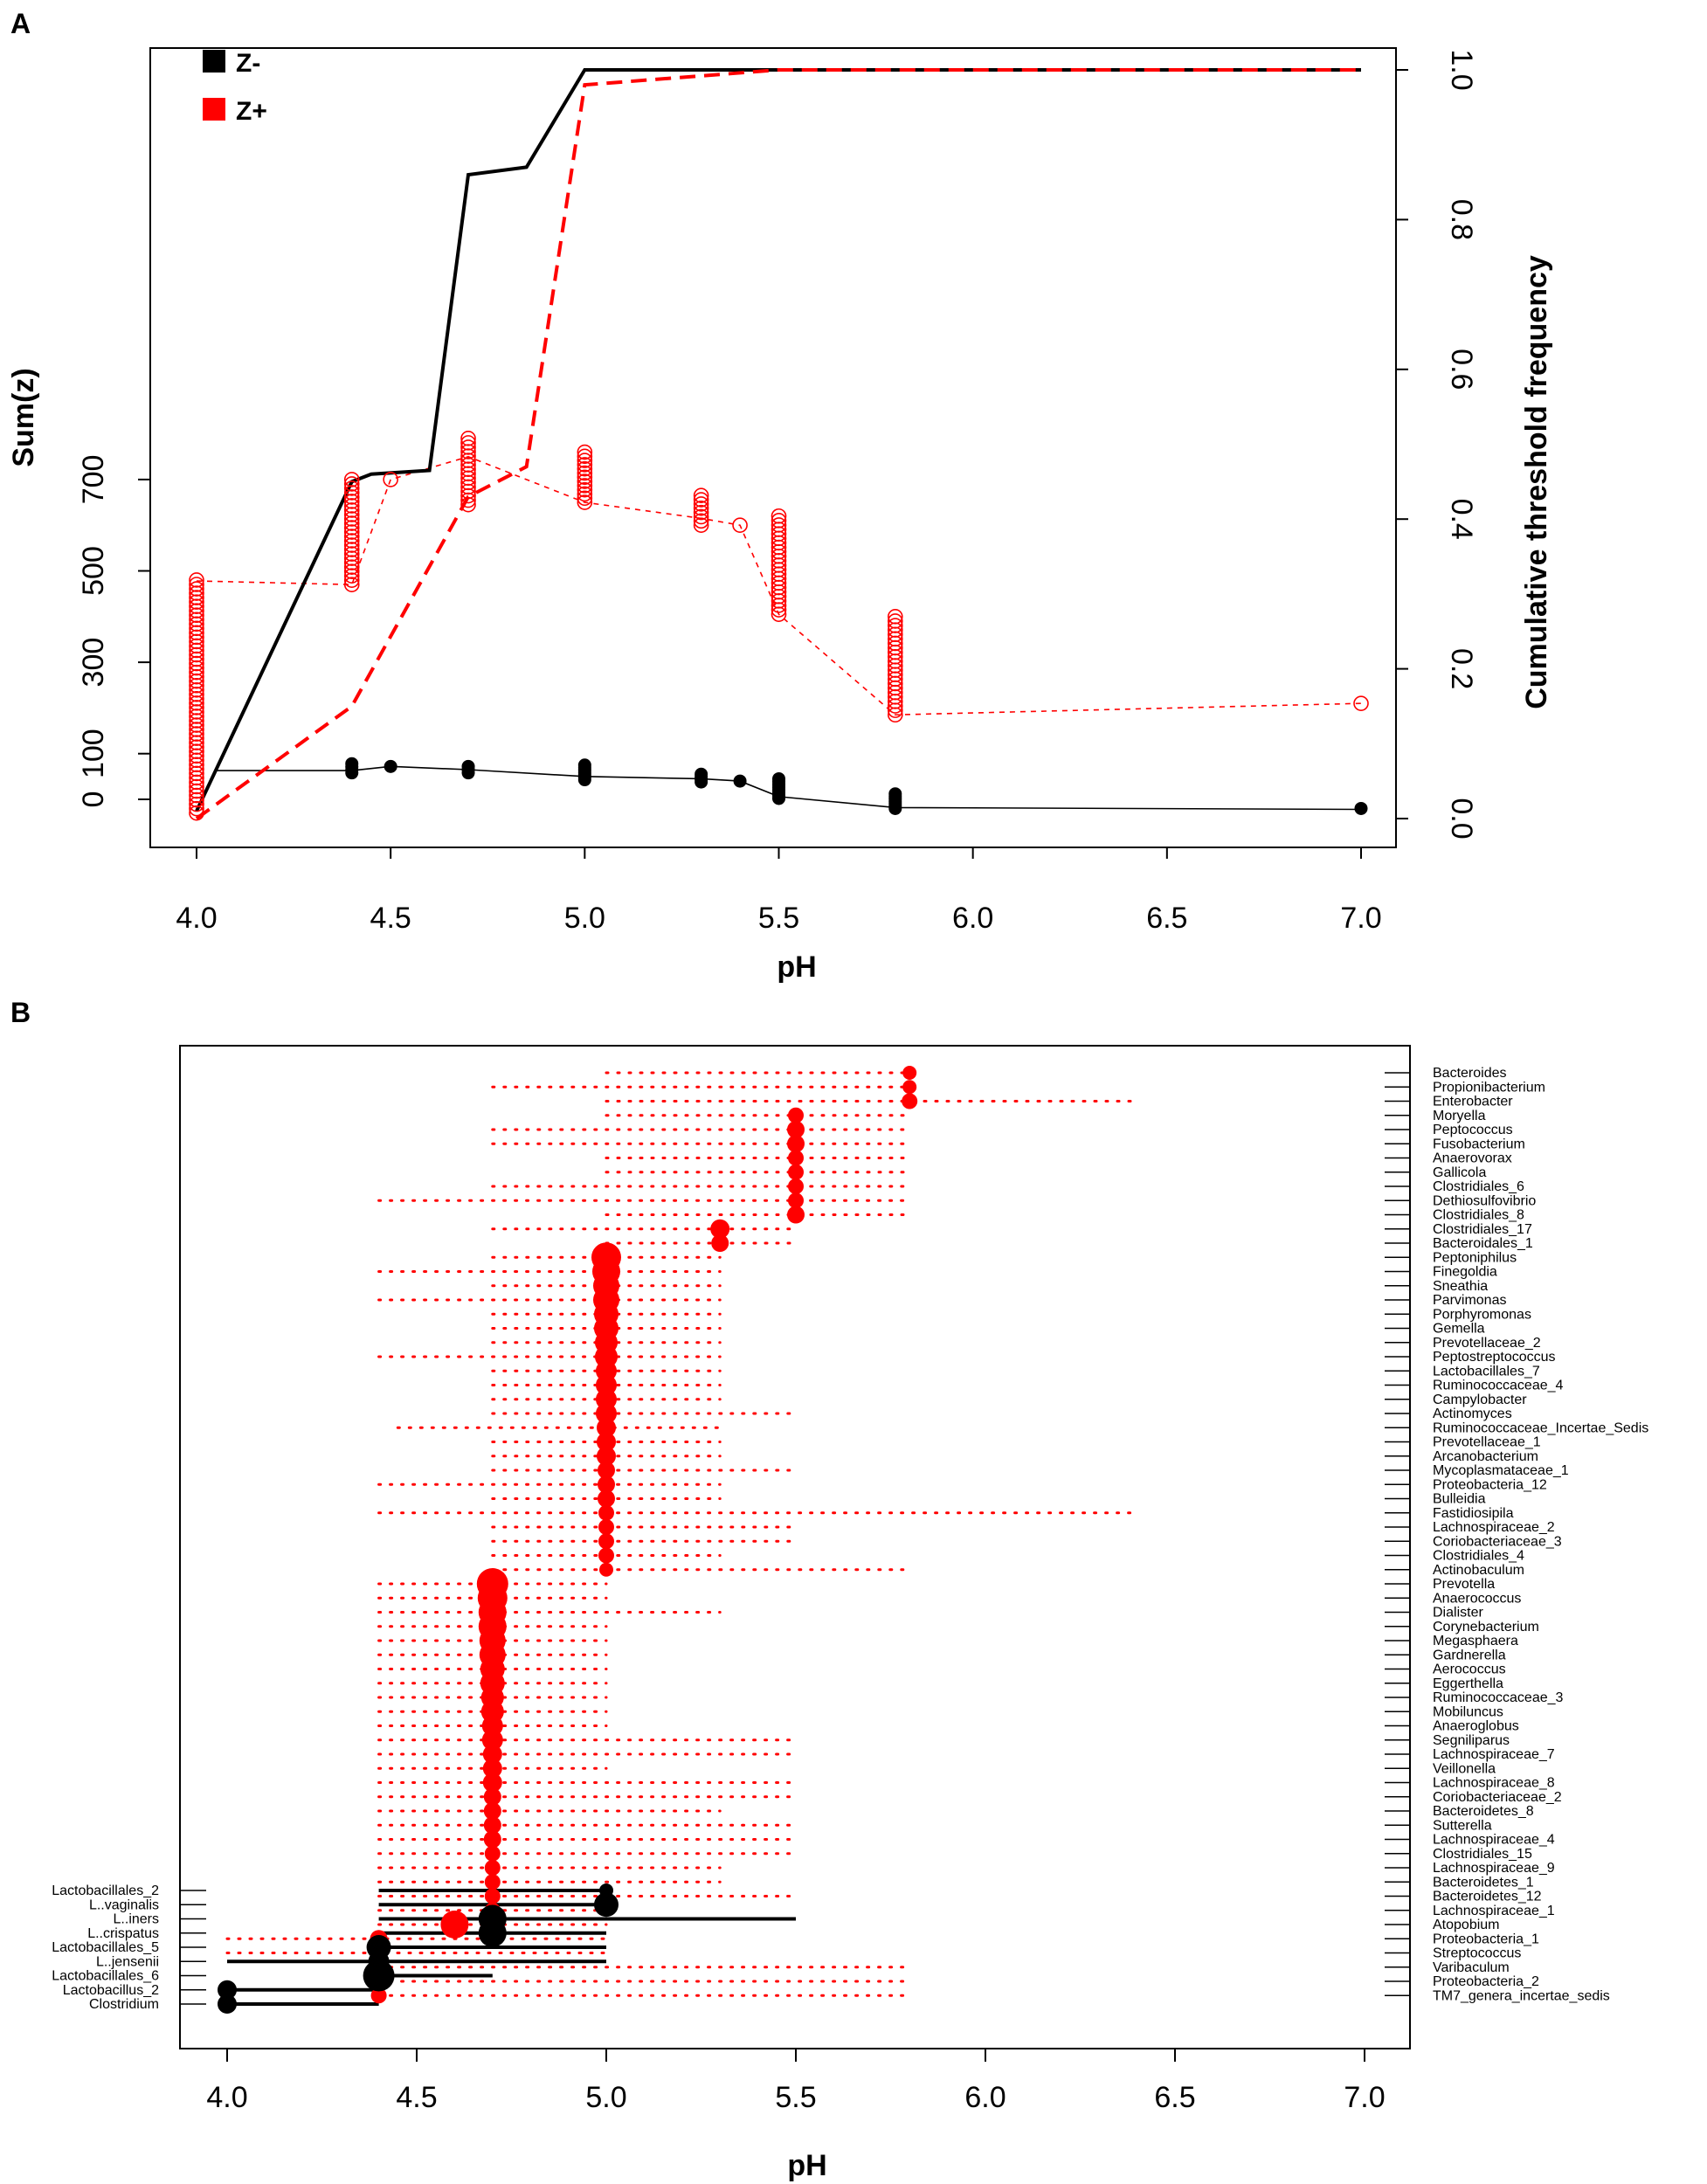 This screenshot has height=2184, width=1707. What do you see at coordinates (23, 417) in the screenshot?
I see `panel-a-y-label: Sum(z)` at bounding box center [23, 417].